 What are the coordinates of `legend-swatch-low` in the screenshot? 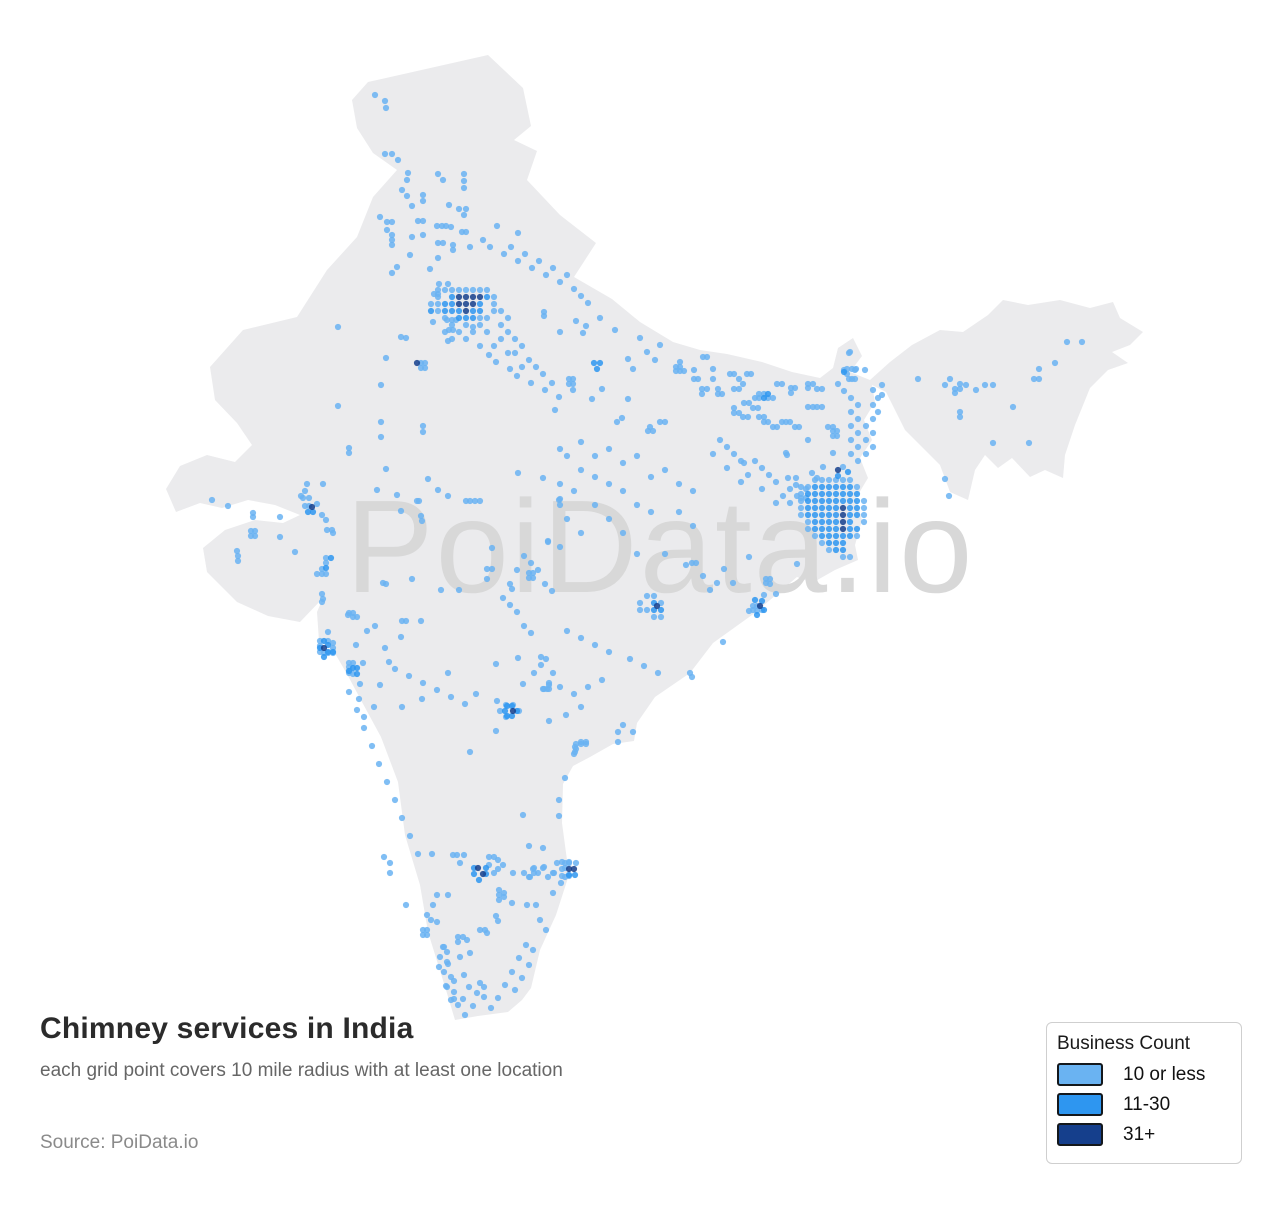 It's located at (1080, 1074).